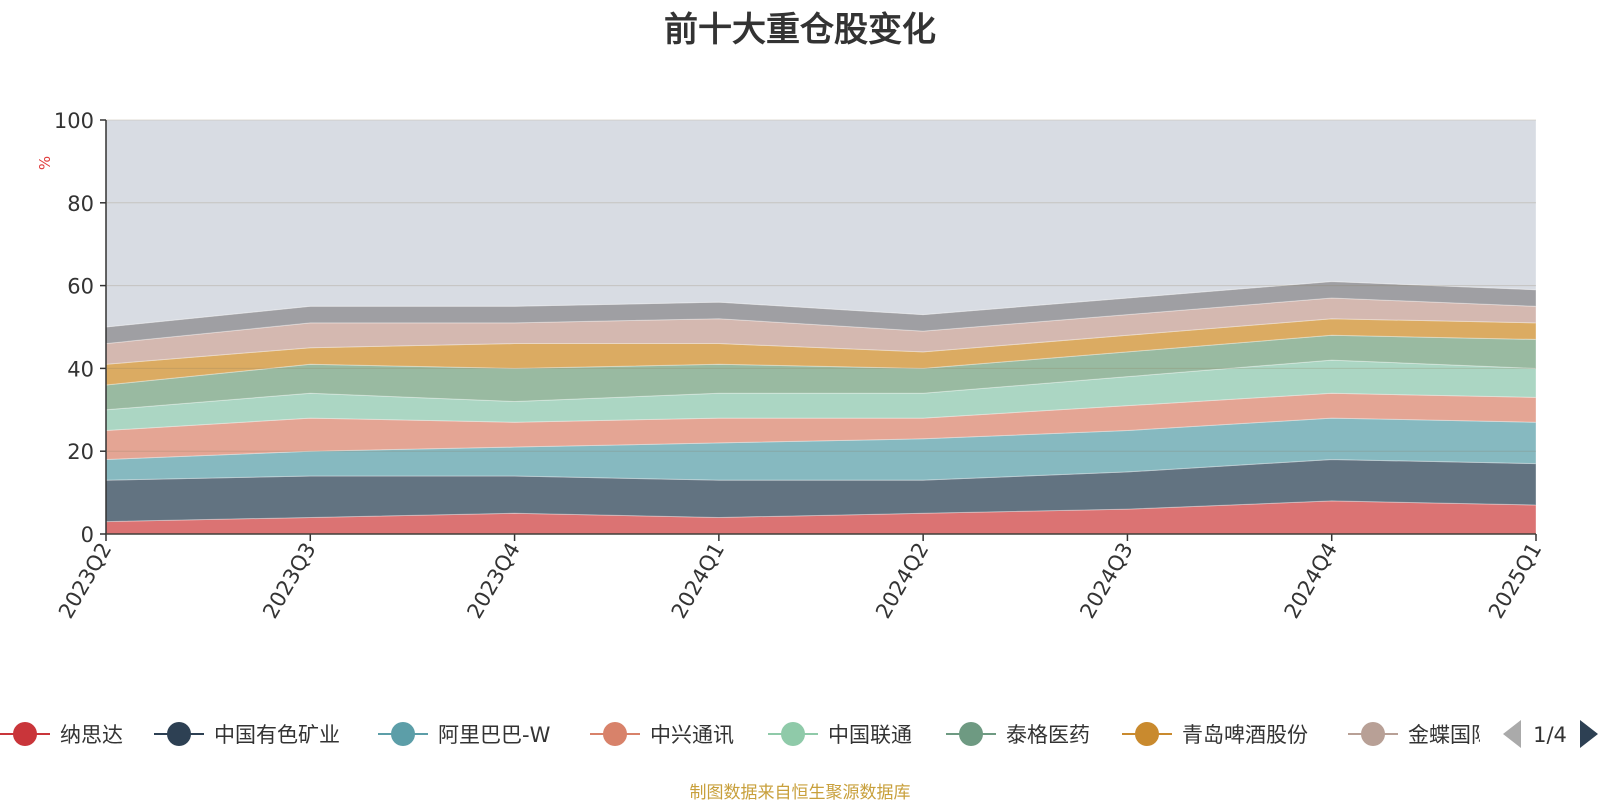  I want to click on x-tick-label: 2025Q1, so click(1515, 581).